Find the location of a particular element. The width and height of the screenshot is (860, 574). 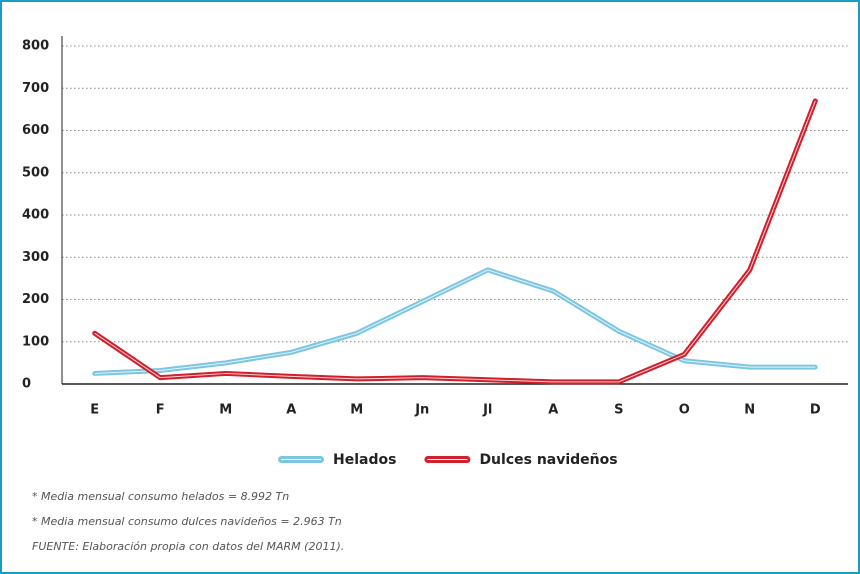

y-tick-label: 200 is located at coordinates (35, 299).